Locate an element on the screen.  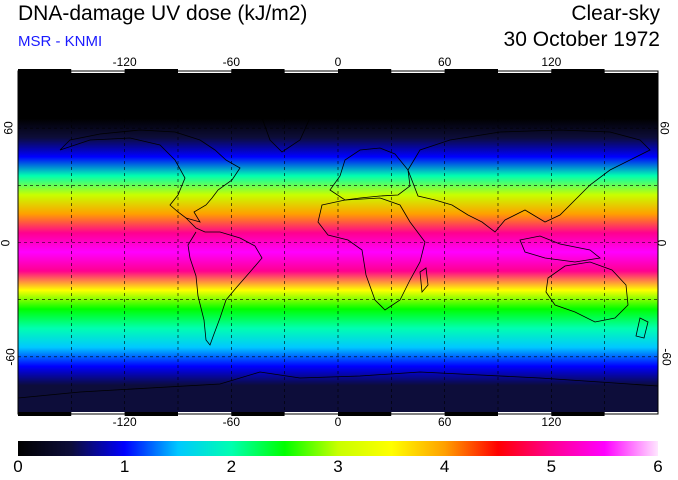
colorbar-ramp is located at coordinates (338, 448).